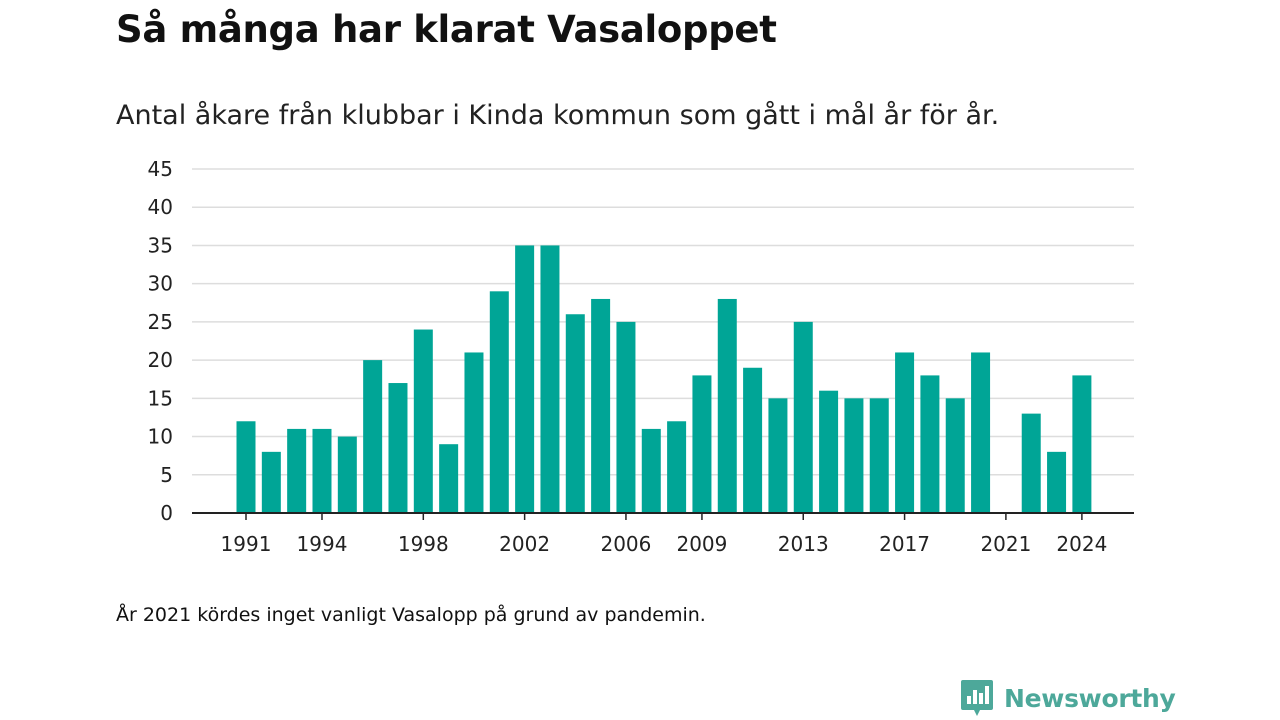 This screenshot has width=1280, height=720. I want to click on brand-name: Newsworthy, so click(1090, 698).